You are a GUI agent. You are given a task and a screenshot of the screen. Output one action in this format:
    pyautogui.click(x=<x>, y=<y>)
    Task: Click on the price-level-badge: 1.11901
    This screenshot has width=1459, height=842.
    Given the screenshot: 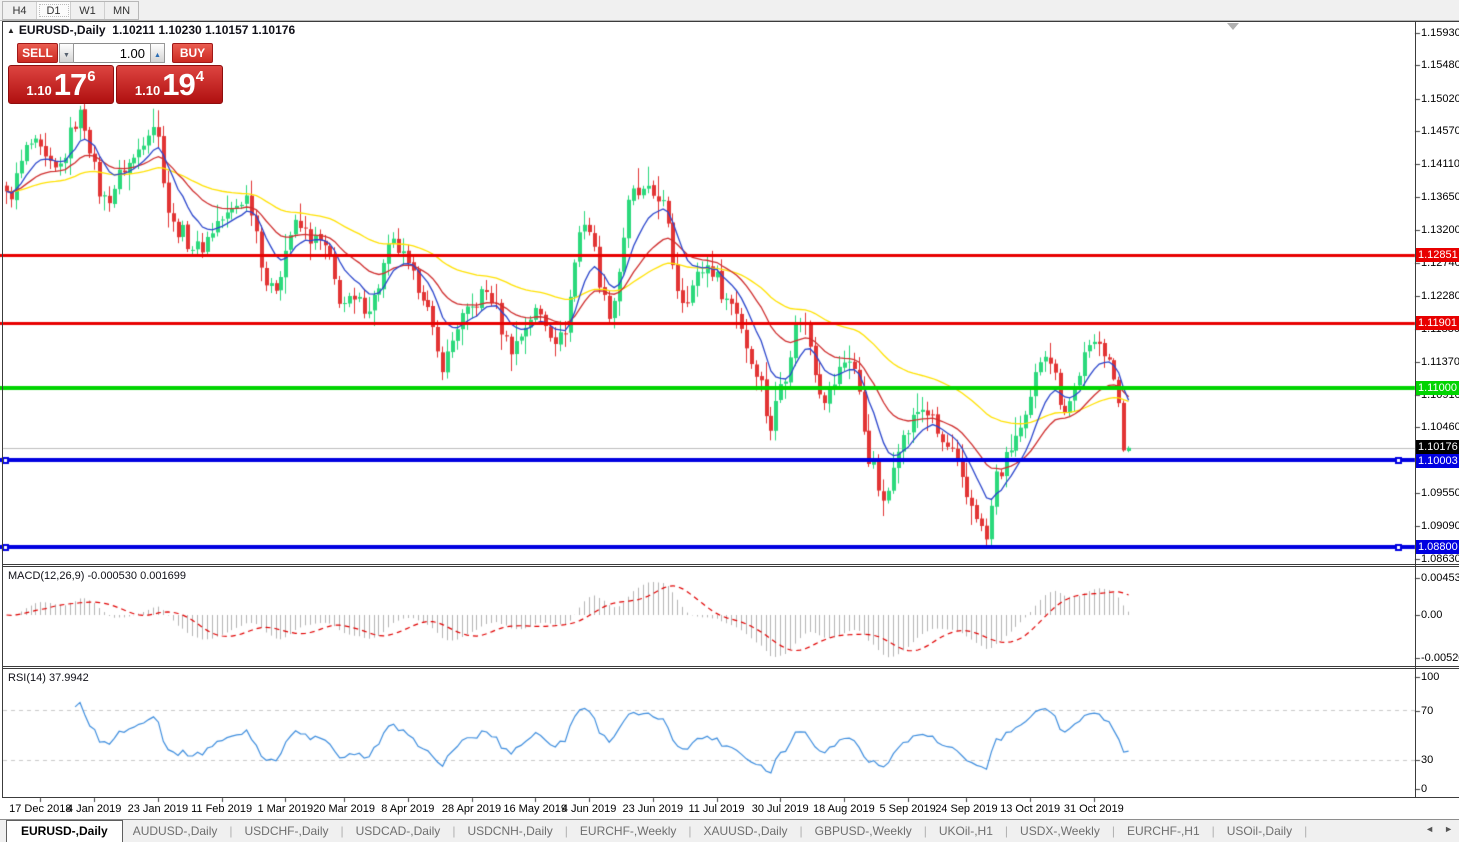 What is the action you would take?
    pyautogui.click(x=1437, y=323)
    